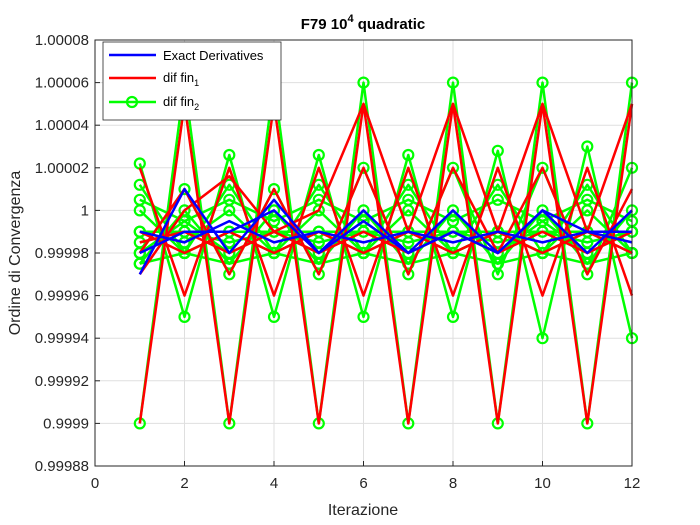 This screenshot has width=700, height=525. Describe the element at coordinates (213, 55) in the screenshot. I see `legend-label-exact: Exact Derivatives` at that location.